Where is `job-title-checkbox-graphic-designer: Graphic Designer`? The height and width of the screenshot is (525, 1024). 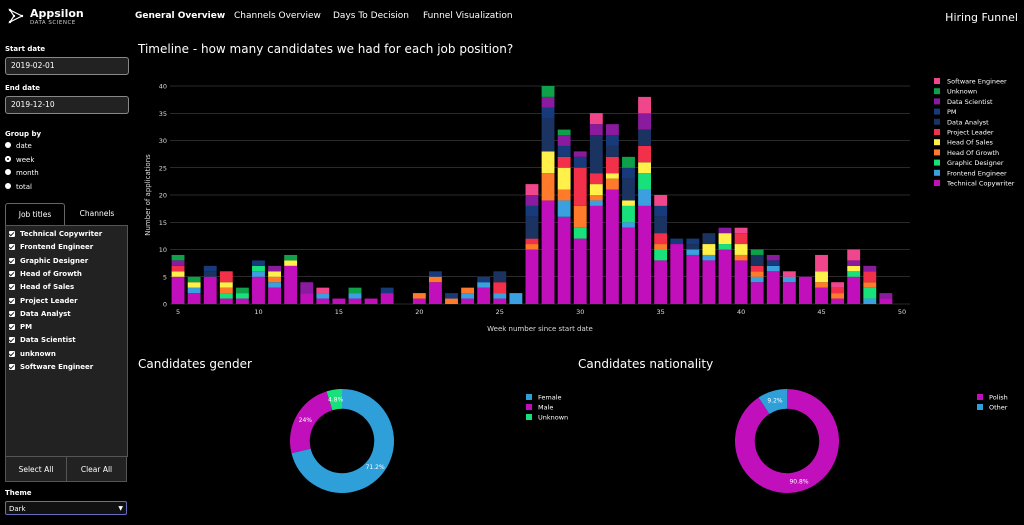 job-title-checkbox-graphic-designer: Graphic Designer is located at coordinates (48, 261).